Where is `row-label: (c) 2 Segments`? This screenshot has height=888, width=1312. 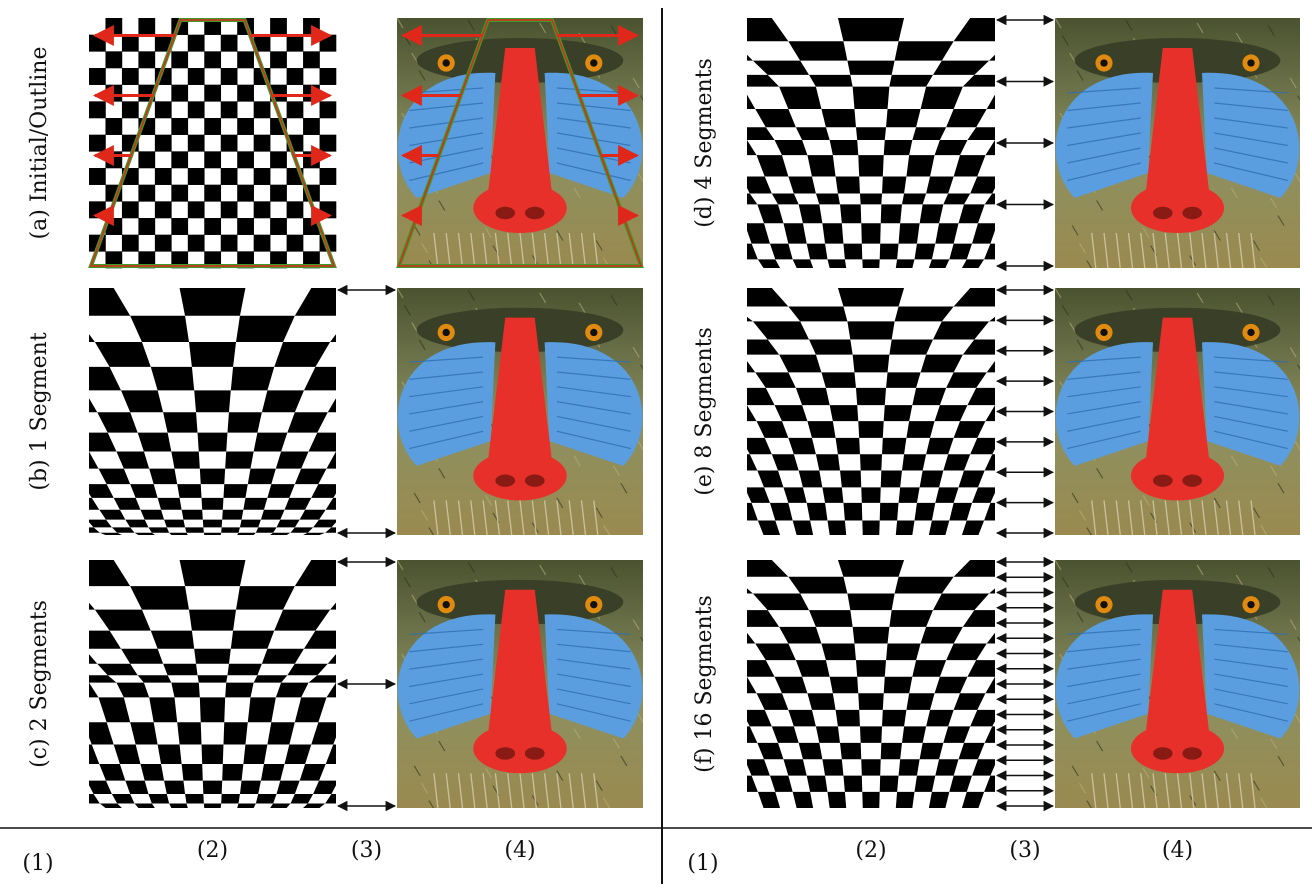
row-label: (c) 2 Segments is located at coordinates (39, 684).